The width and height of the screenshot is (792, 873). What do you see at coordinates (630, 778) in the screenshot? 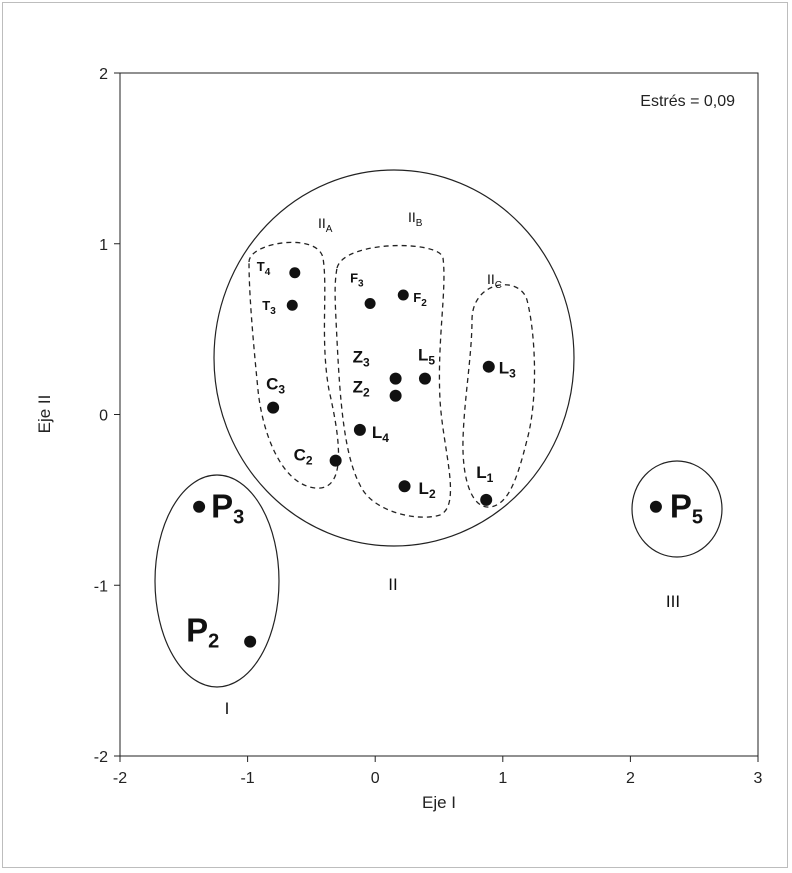
I see `x-tick-label: 2` at bounding box center [630, 778].